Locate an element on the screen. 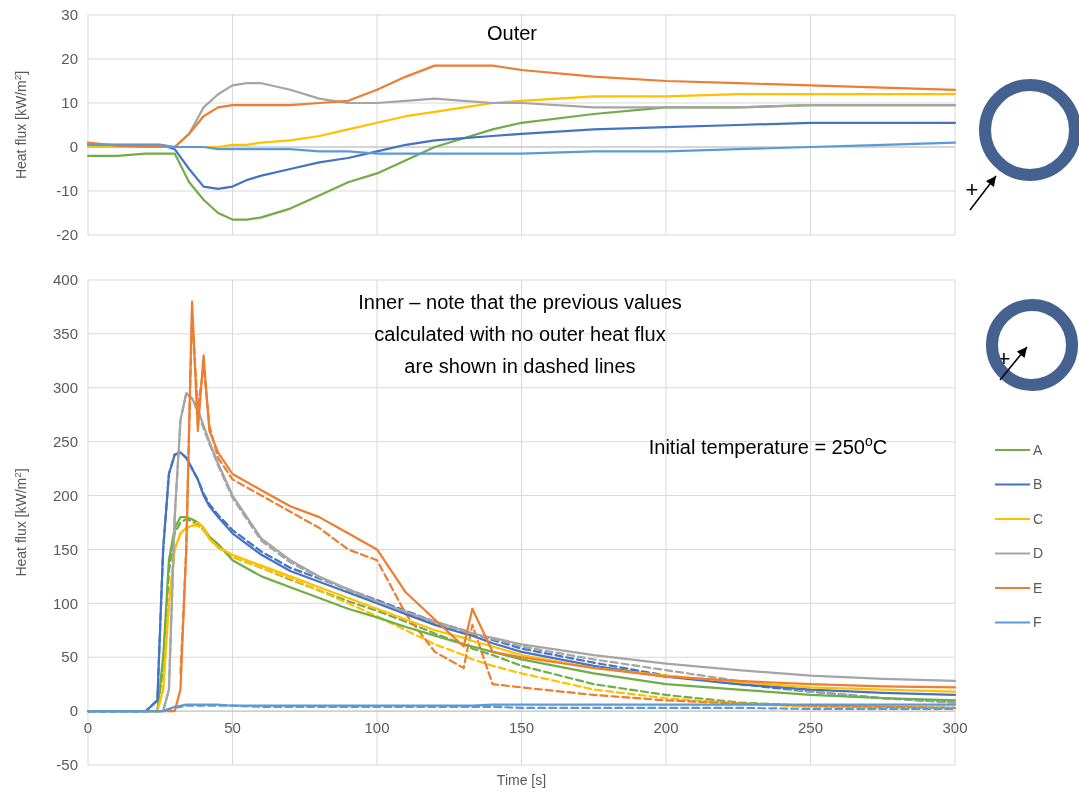 Image resolution: width=1079 pixels, height=792 pixels. y-tick-label: 250 is located at coordinates (65, 441).